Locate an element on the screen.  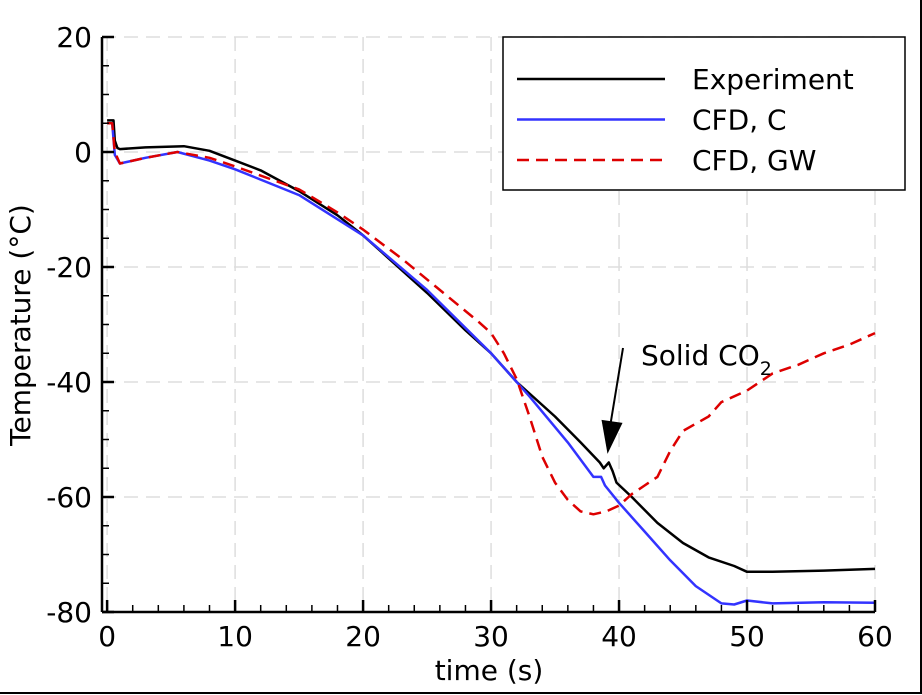
x-tick-label: 50 is located at coordinates (747, 636).